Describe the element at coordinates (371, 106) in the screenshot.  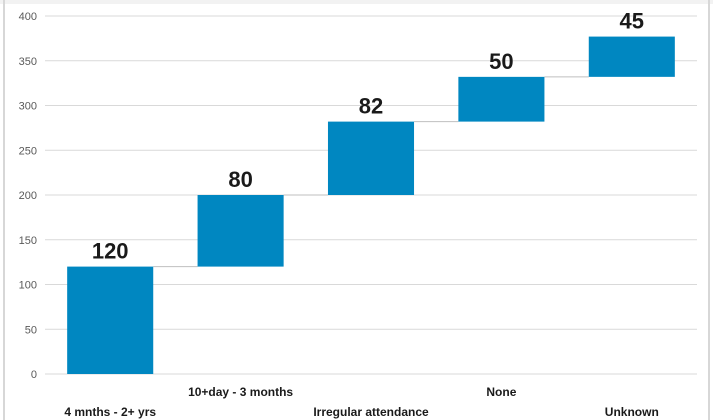
I see `data-label: 82` at that location.